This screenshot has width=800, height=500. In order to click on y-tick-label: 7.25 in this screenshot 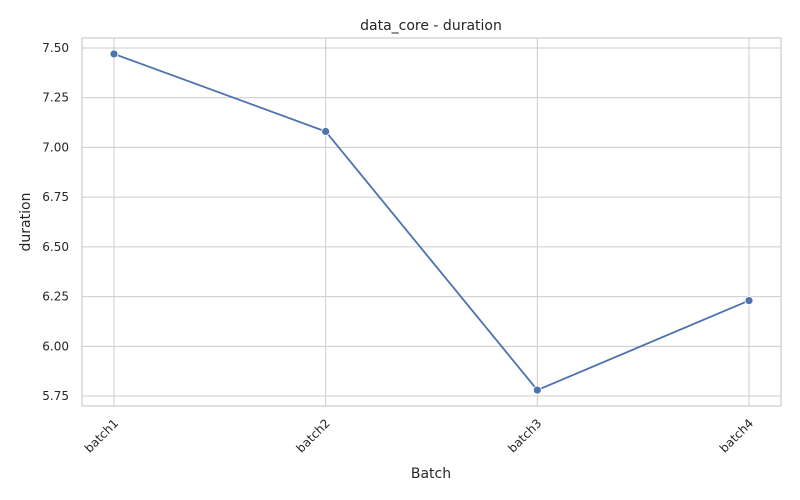, I will do `click(55, 98)`.